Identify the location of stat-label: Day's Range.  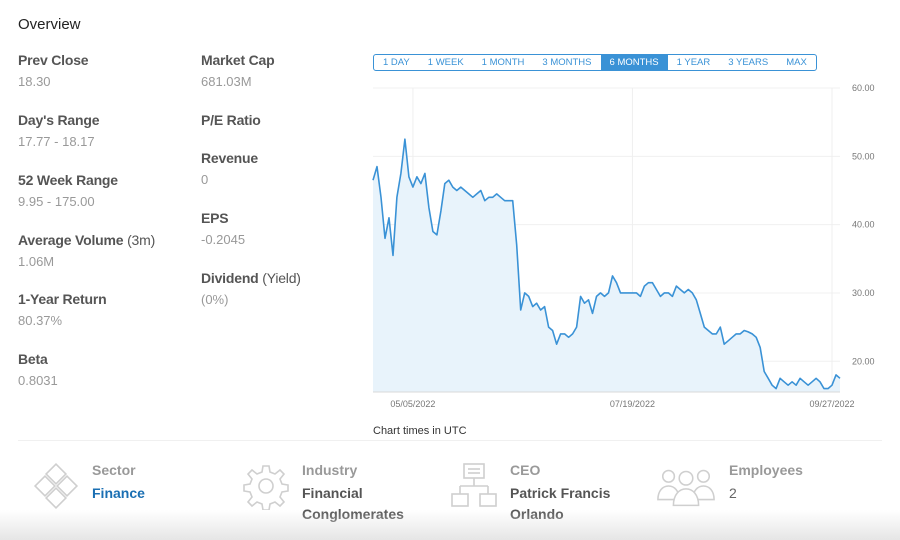
(59, 120).